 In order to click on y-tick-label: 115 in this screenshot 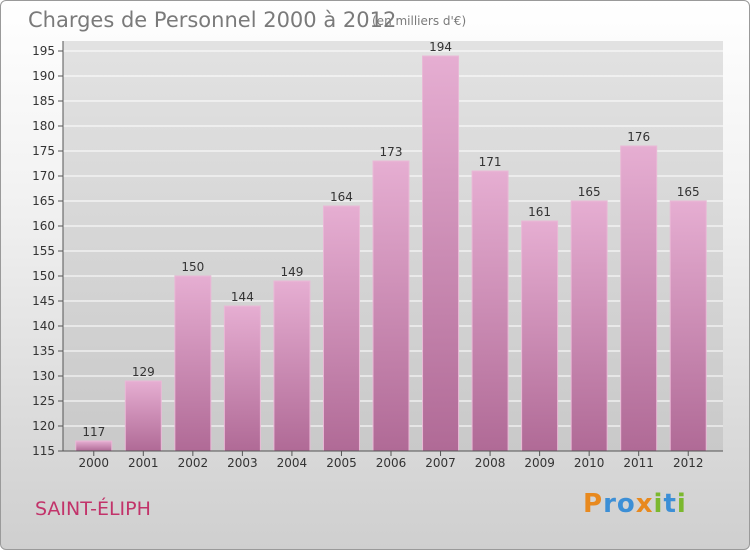, I will do `click(43, 451)`.